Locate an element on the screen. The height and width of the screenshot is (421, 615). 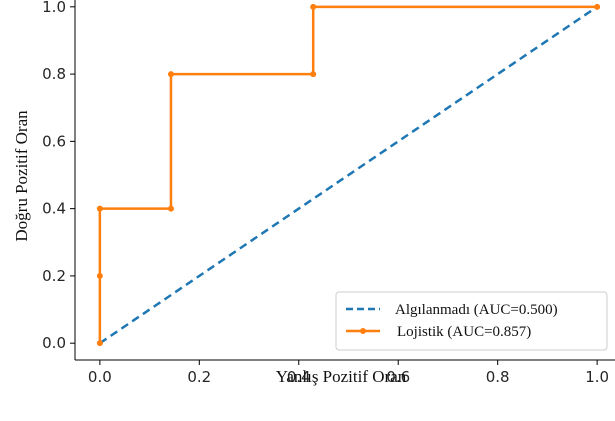
legend-label-algilanmadi: Algılanmadı (AUC=0.500) is located at coordinates (476, 310).